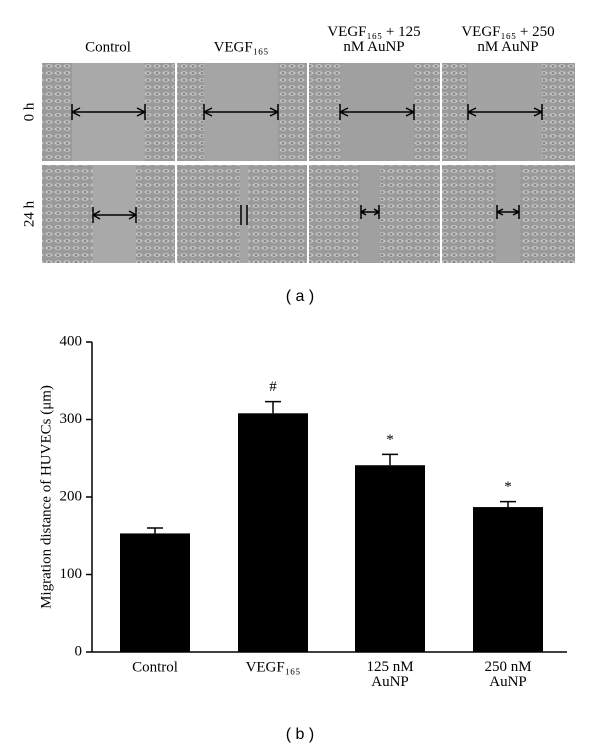 Image resolution: width=600 pixels, height=751 pixels. I want to click on y-axis-label: Migration distance of HUVECs (μm), so click(46, 497).